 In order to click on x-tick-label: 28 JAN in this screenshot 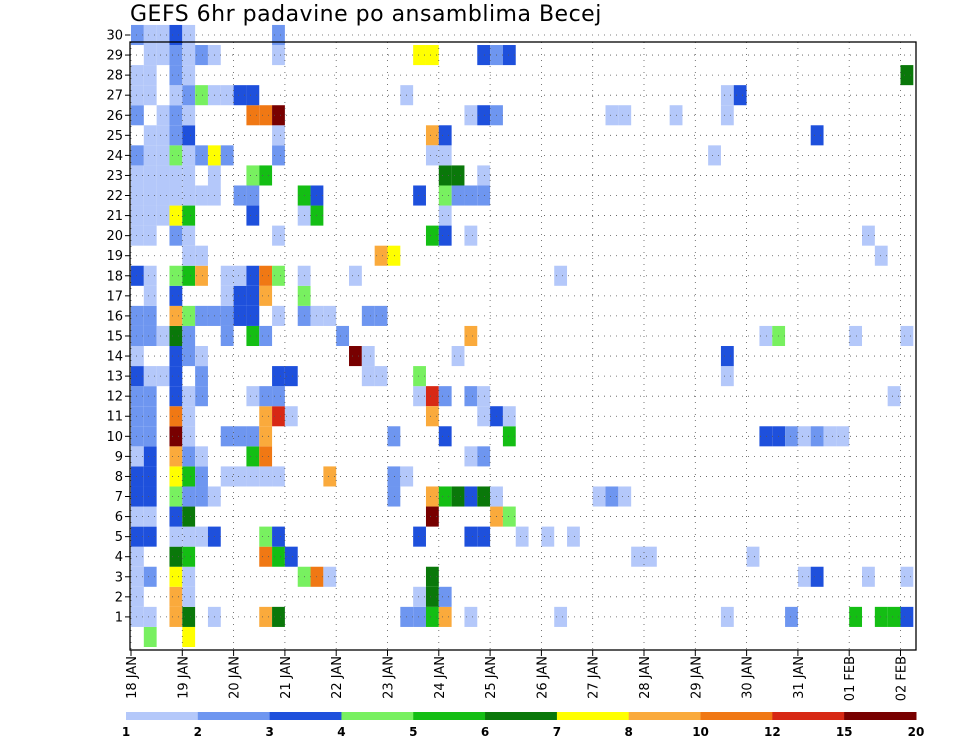, I will do `click(645, 677)`.